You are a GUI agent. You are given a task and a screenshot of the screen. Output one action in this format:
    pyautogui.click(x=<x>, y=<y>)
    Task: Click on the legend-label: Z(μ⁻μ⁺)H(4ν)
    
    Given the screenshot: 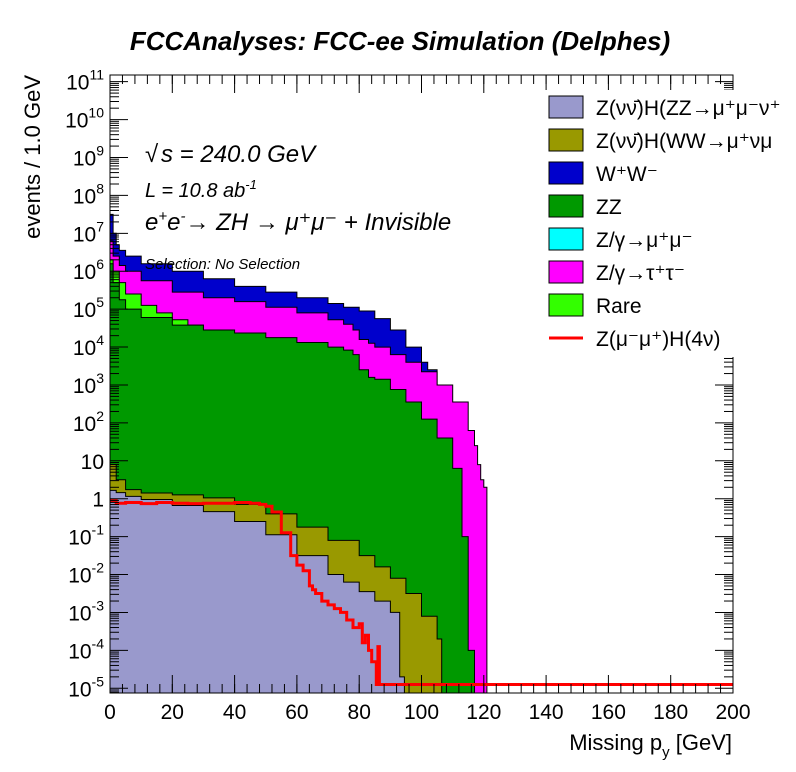 What is the action you would take?
    pyautogui.click(x=658, y=339)
    